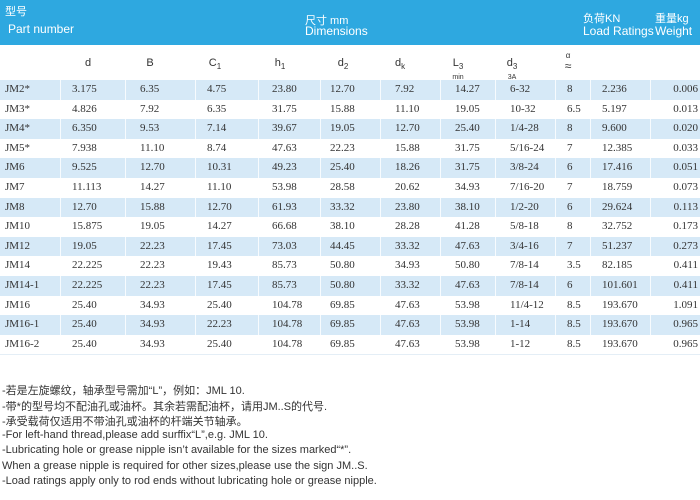 Image resolution: width=700 pixels, height=500 pixels. What do you see at coordinates (685, 285) in the screenshot?
I see `table-cell: 0.411` at bounding box center [685, 285].